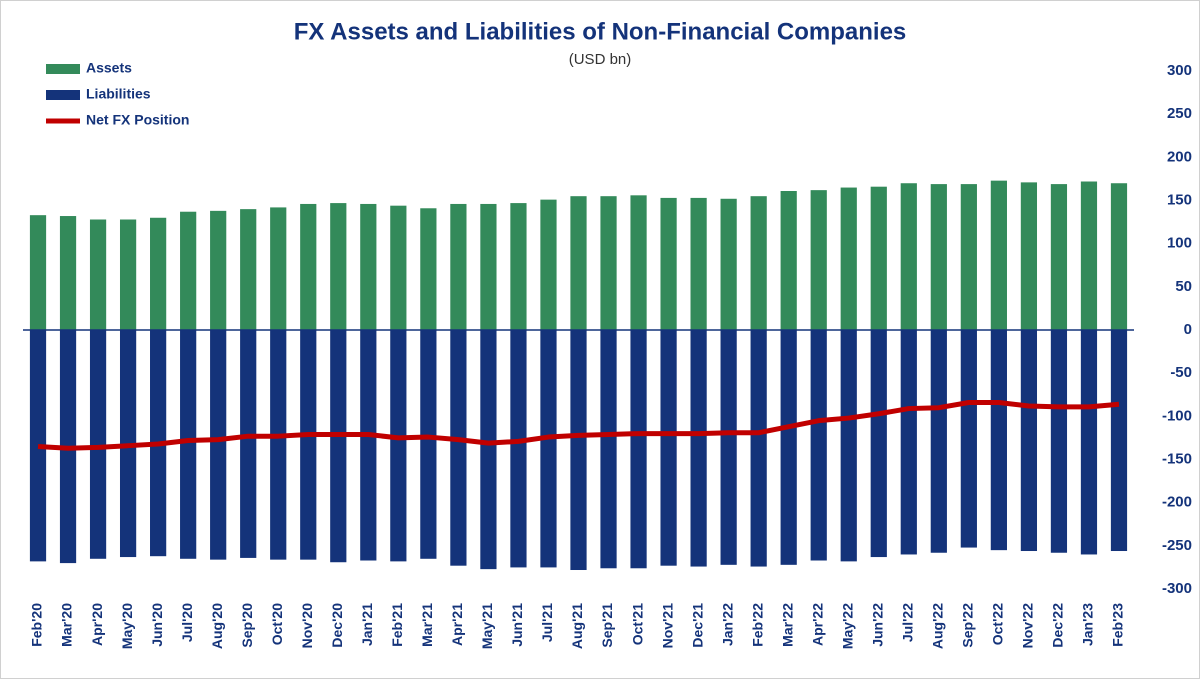 Image resolution: width=1200 pixels, height=679 pixels. I want to click on x-tick-label: Jan'21, so click(367, 624).